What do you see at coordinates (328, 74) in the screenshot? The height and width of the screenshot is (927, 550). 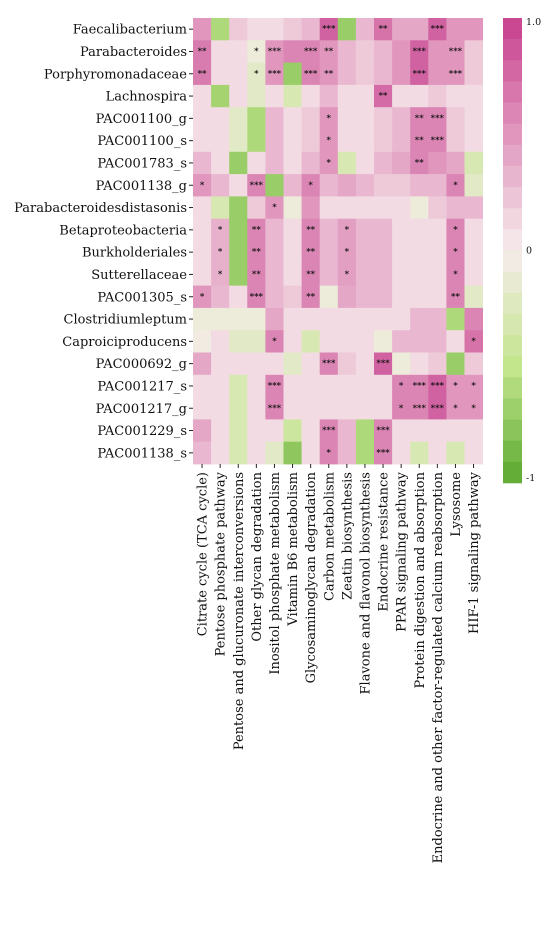 I see `significance-marker: **` at bounding box center [328, 74].